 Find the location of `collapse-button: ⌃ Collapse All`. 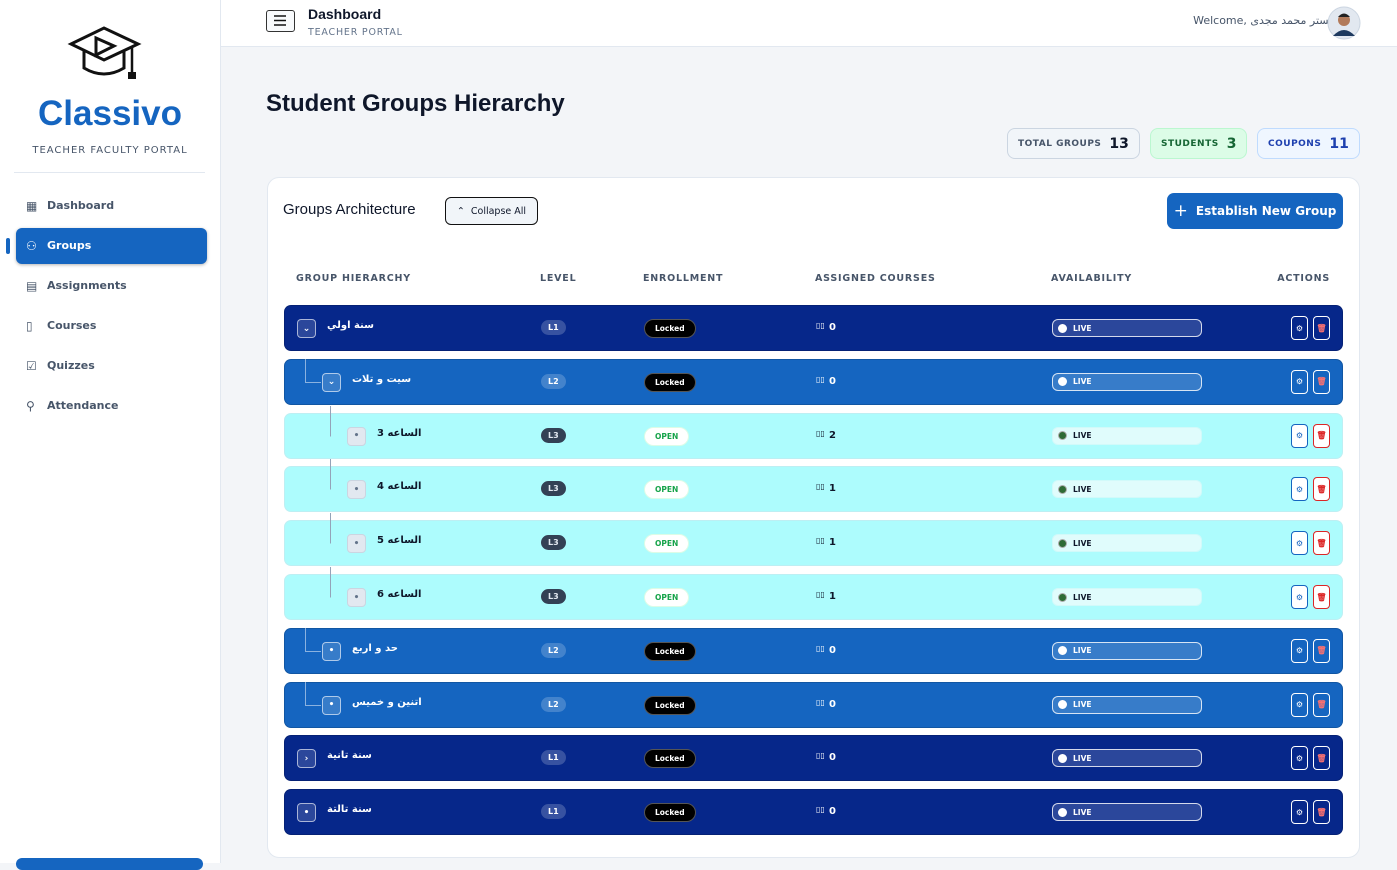

collapse-button: ⌃ Collapse All is located at coordinates (491, 211).